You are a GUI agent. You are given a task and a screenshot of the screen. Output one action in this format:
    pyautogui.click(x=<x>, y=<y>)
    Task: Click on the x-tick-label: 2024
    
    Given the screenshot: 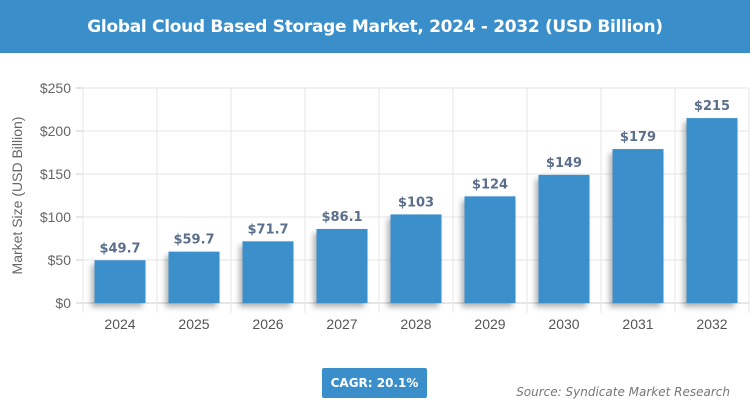 What is the action you would take?
    pyautogui.click(x=119, y=324)
    